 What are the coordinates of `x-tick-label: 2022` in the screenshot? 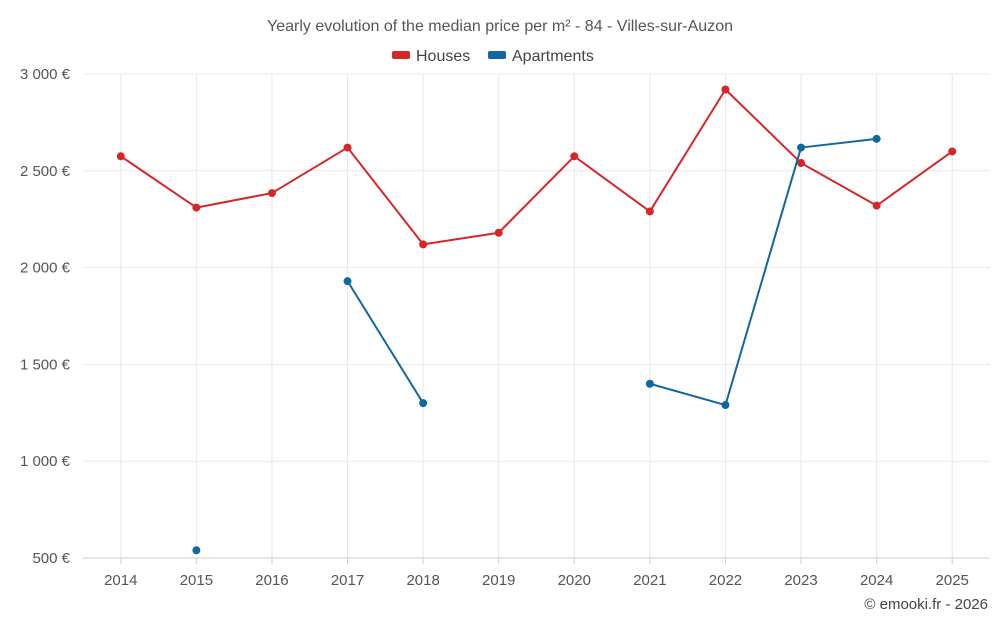 It's located at (725, 580).